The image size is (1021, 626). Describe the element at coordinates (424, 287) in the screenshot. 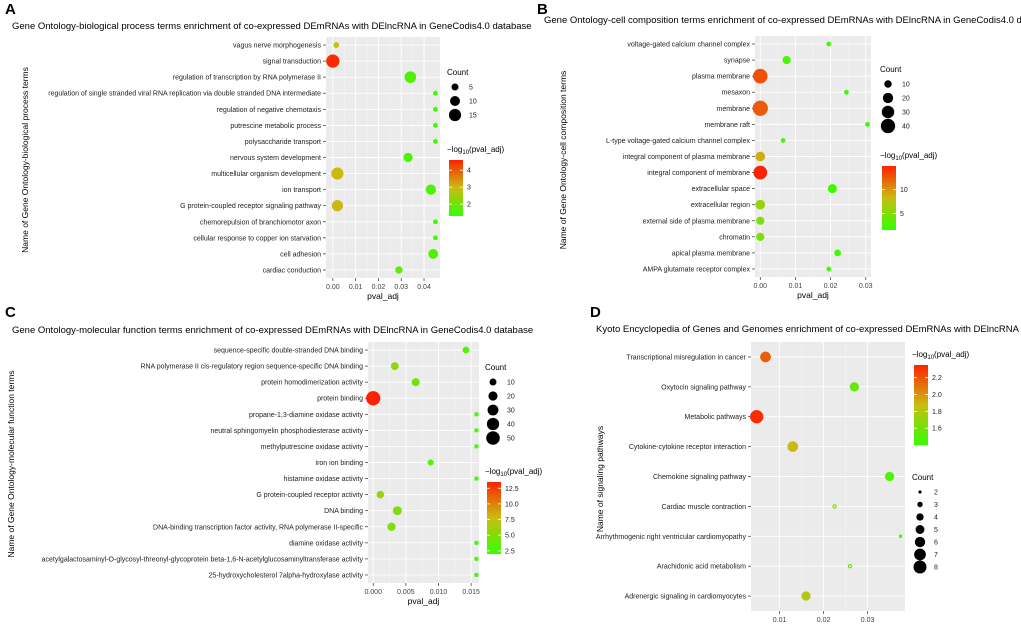

I see `x-tick-label: 0.04` at that location.